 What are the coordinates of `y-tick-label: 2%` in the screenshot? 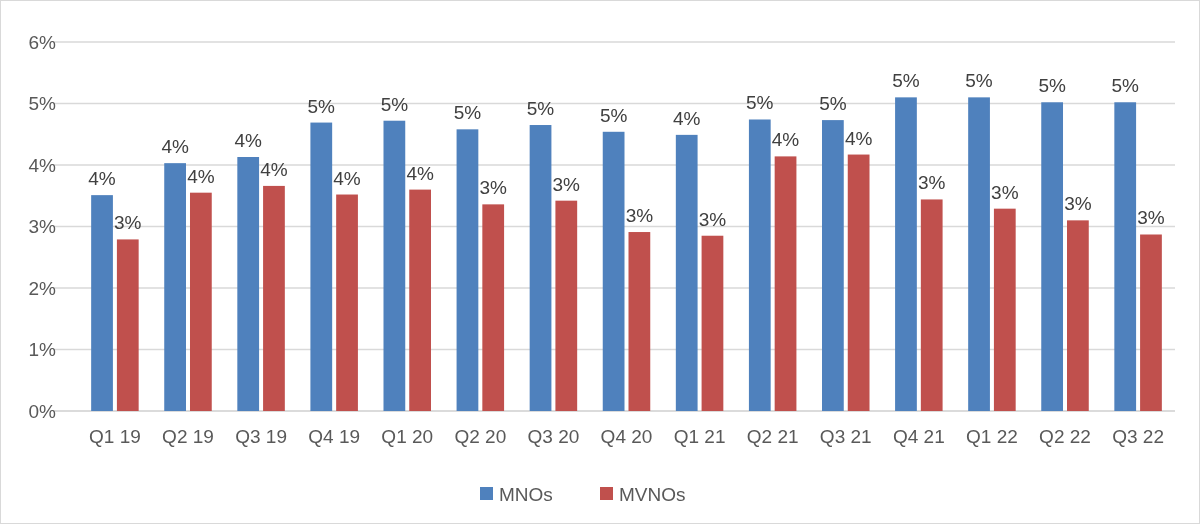 It's located at (42, 288).